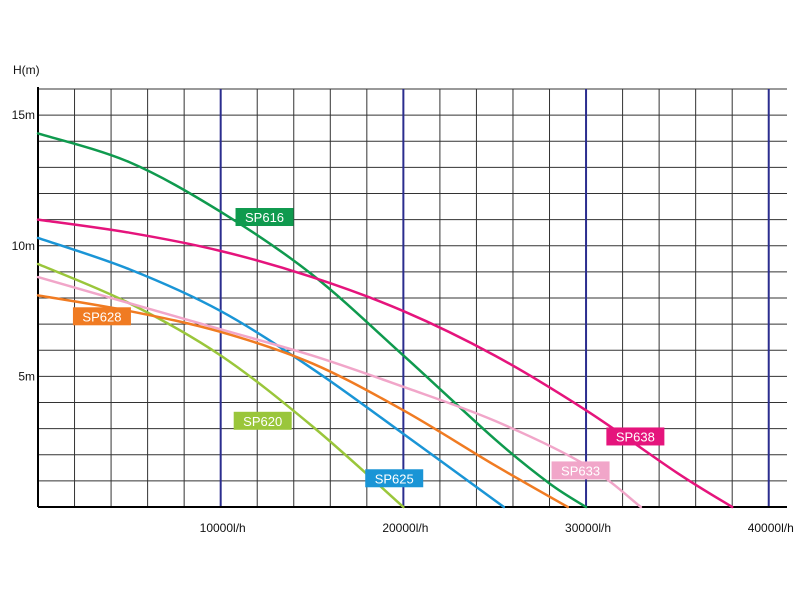 Image resolution: width=800 pixels, height=600 pixels. I want to click on series-label-sp620: SP620, so click(262, 420).